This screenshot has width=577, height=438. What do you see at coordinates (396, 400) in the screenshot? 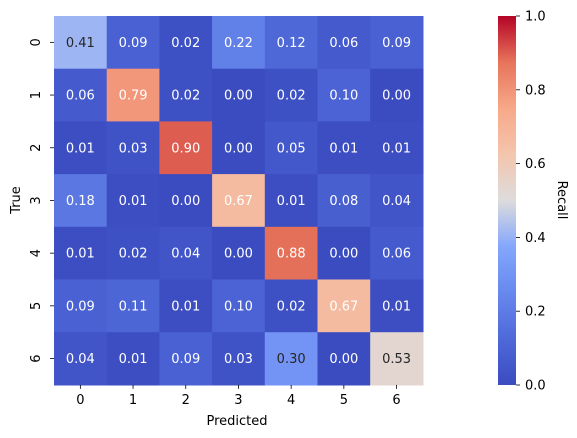
I see `x-tick-label: 6` at bounding box center [396, 400].